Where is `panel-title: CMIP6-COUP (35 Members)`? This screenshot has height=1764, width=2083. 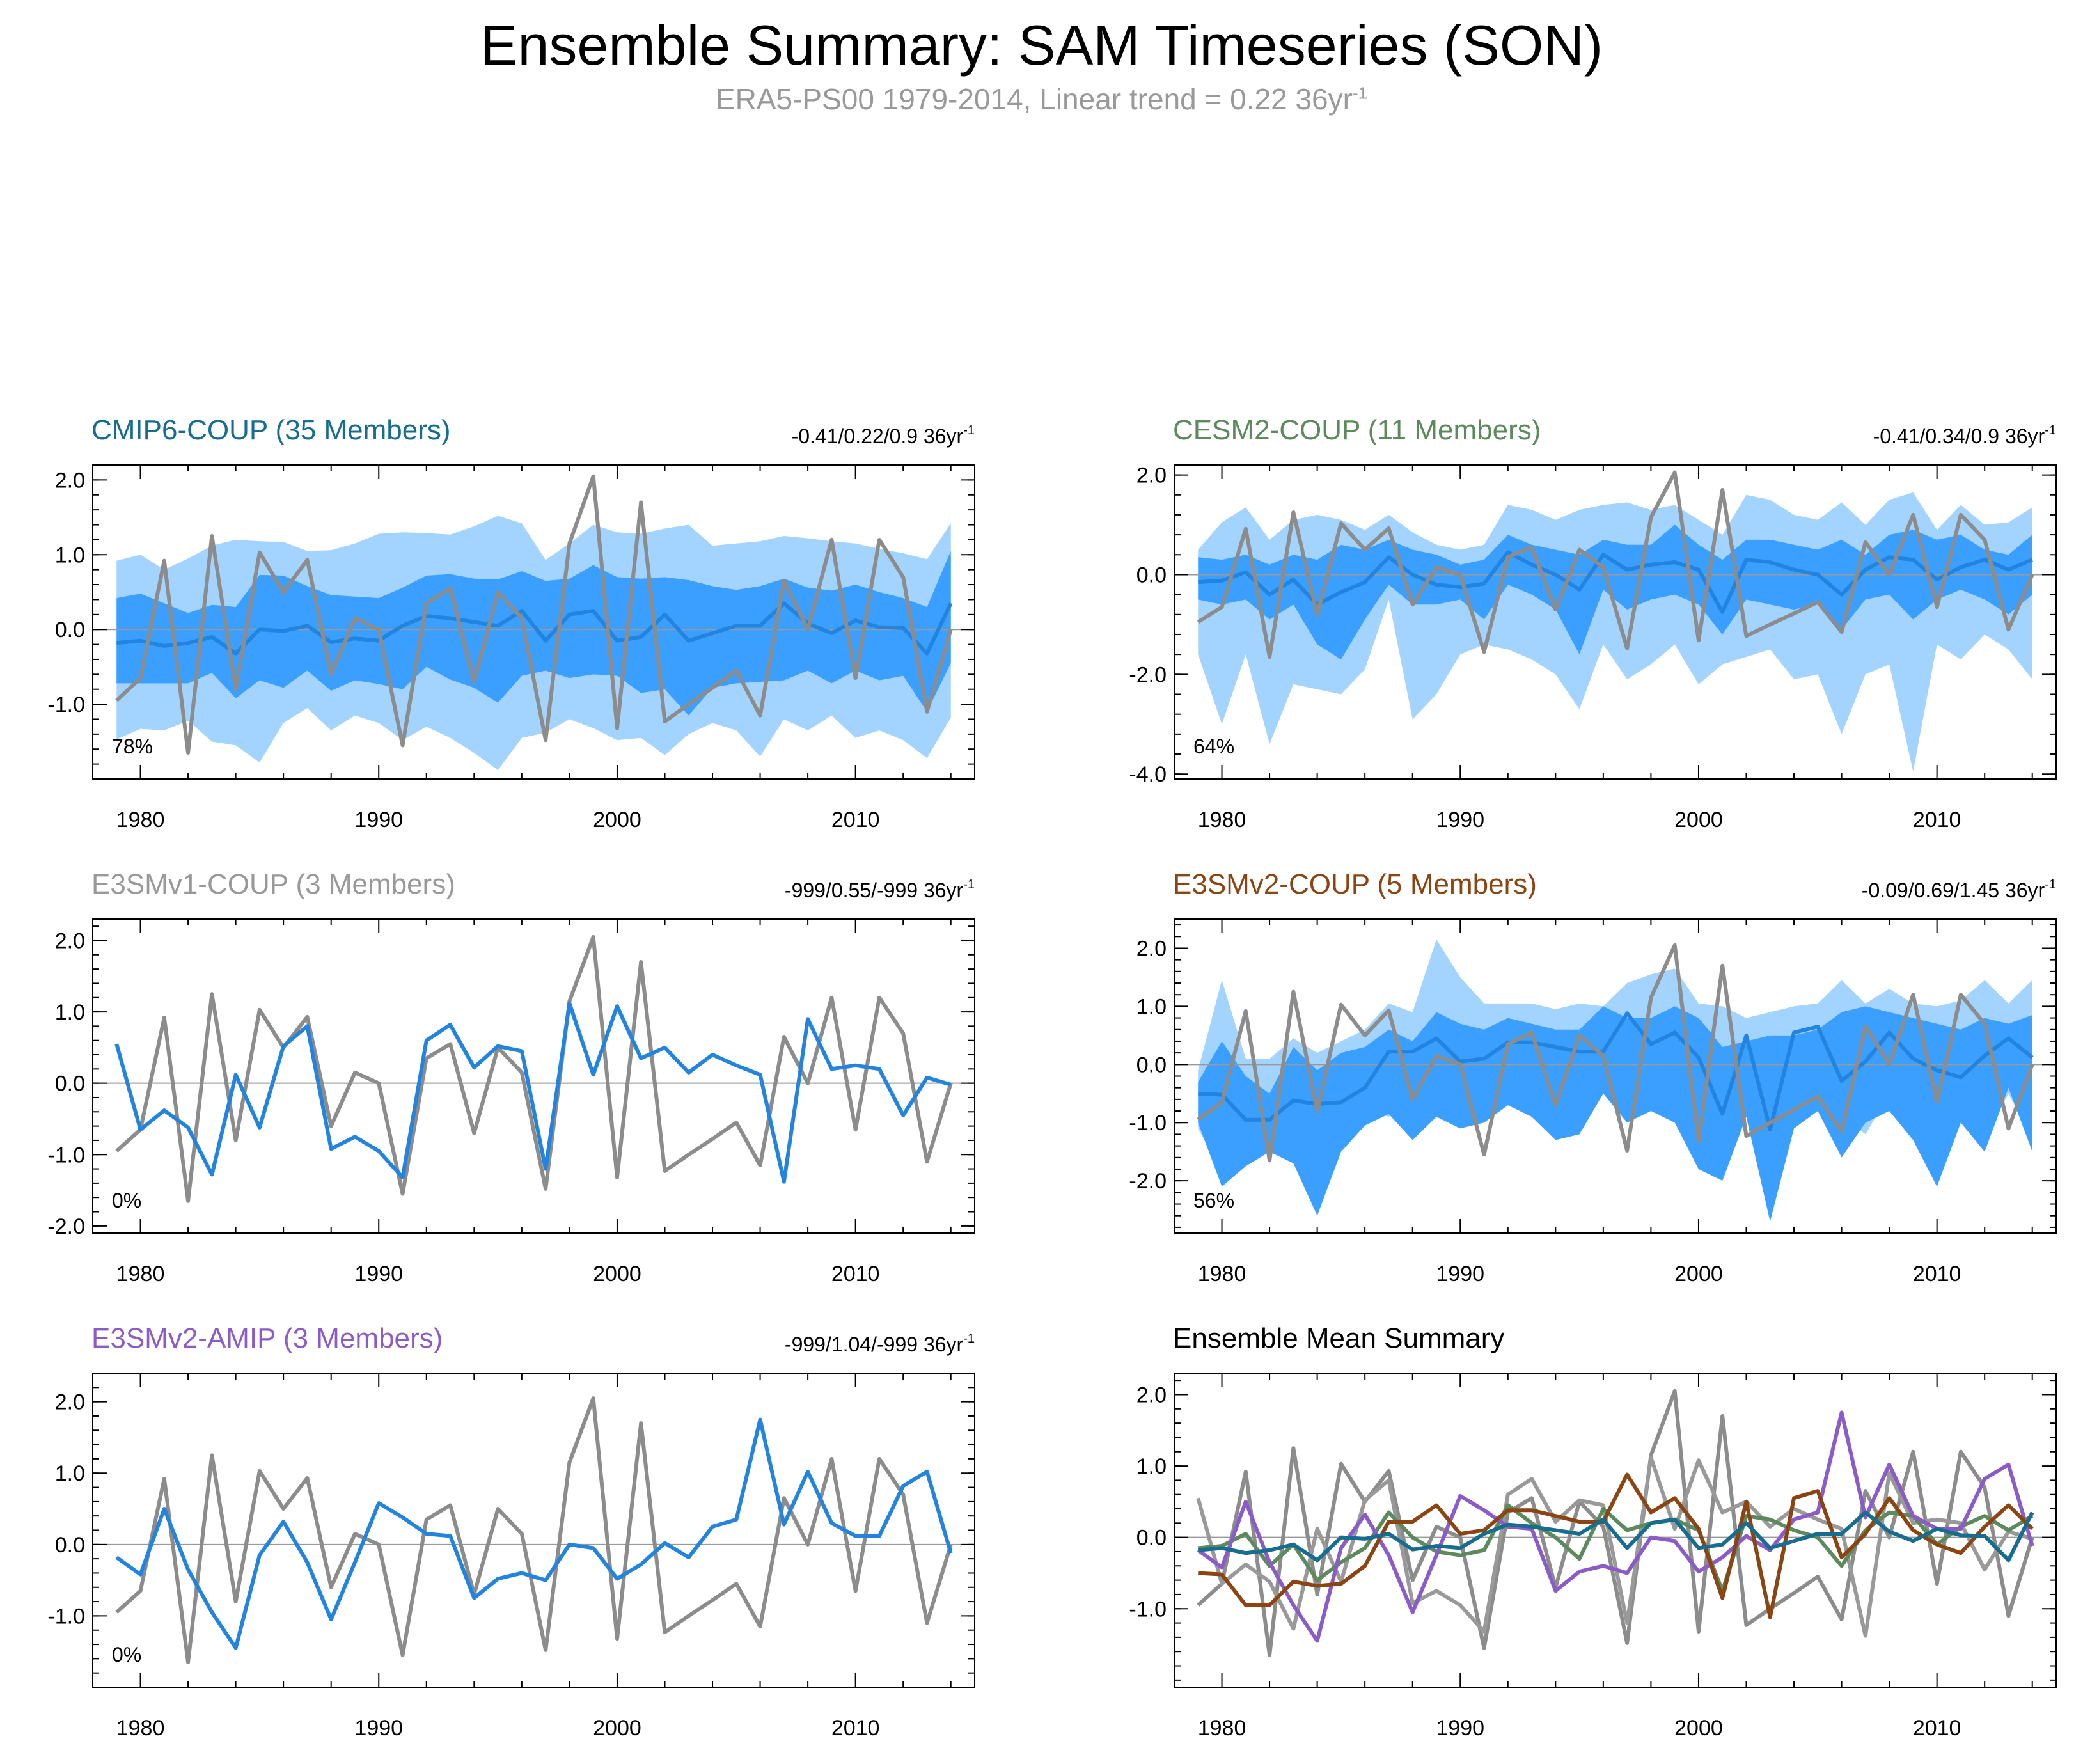
panel-title: CMIP6-COUP (35 Members) is located at coordinates (271, 430).